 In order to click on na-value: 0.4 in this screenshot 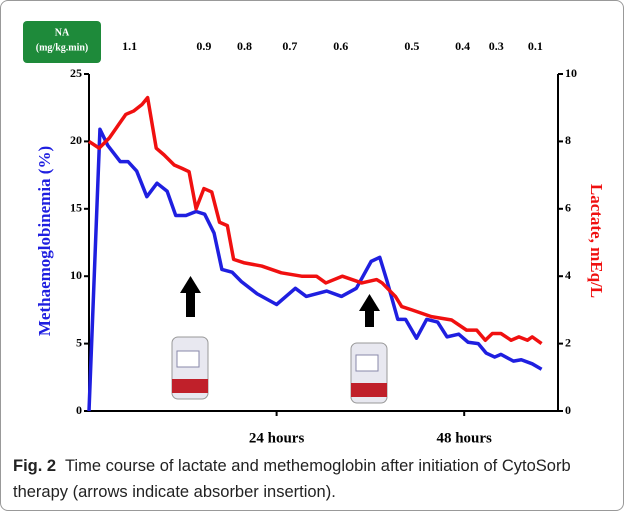, I will do `click(462, 46)`.